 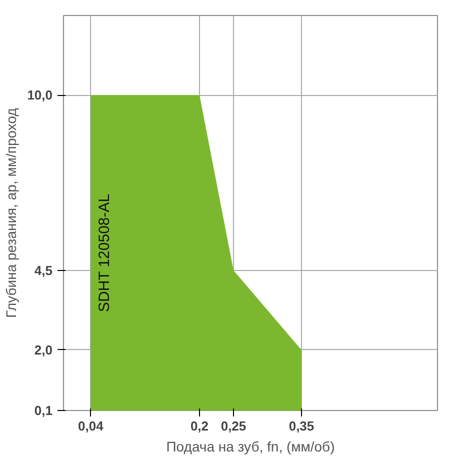 What do you see at coordinates (301, 426) in the screenshot?
I see `x-tick-label: 0,35` at bounding box center [301, 426].